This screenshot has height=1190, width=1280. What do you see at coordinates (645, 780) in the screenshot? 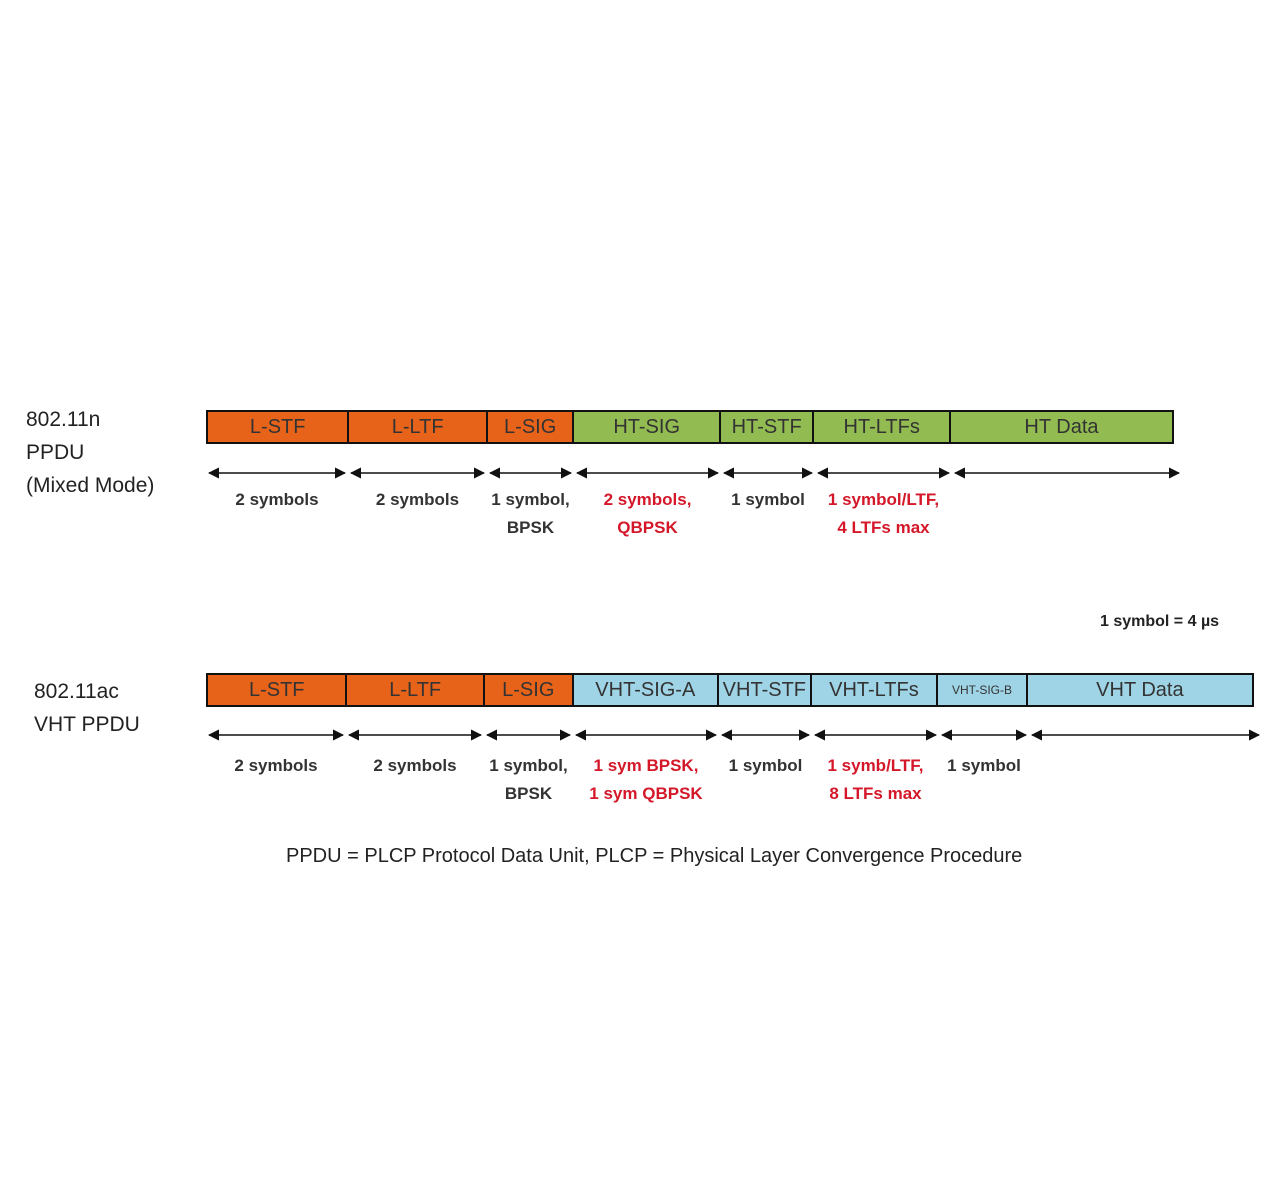
I see `duration-annotation: 1 sym BPSK, 1 sym QBPSK` at bounding box center [645, 780].